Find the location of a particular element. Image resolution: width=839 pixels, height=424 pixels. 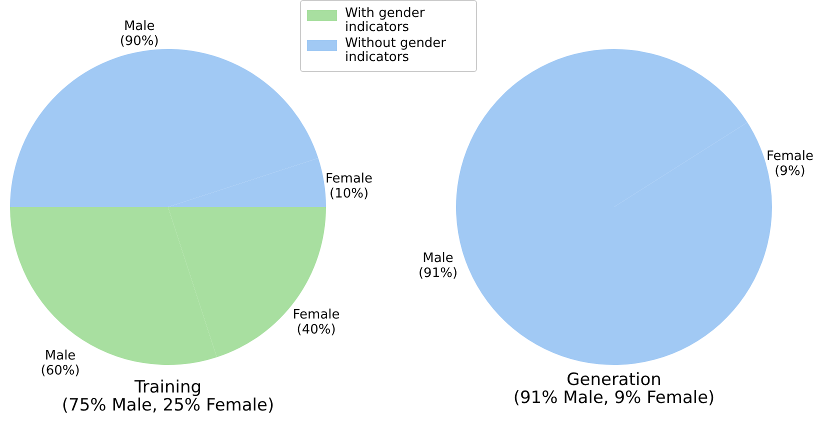

text: Generation is located at coordinates (614, 380).